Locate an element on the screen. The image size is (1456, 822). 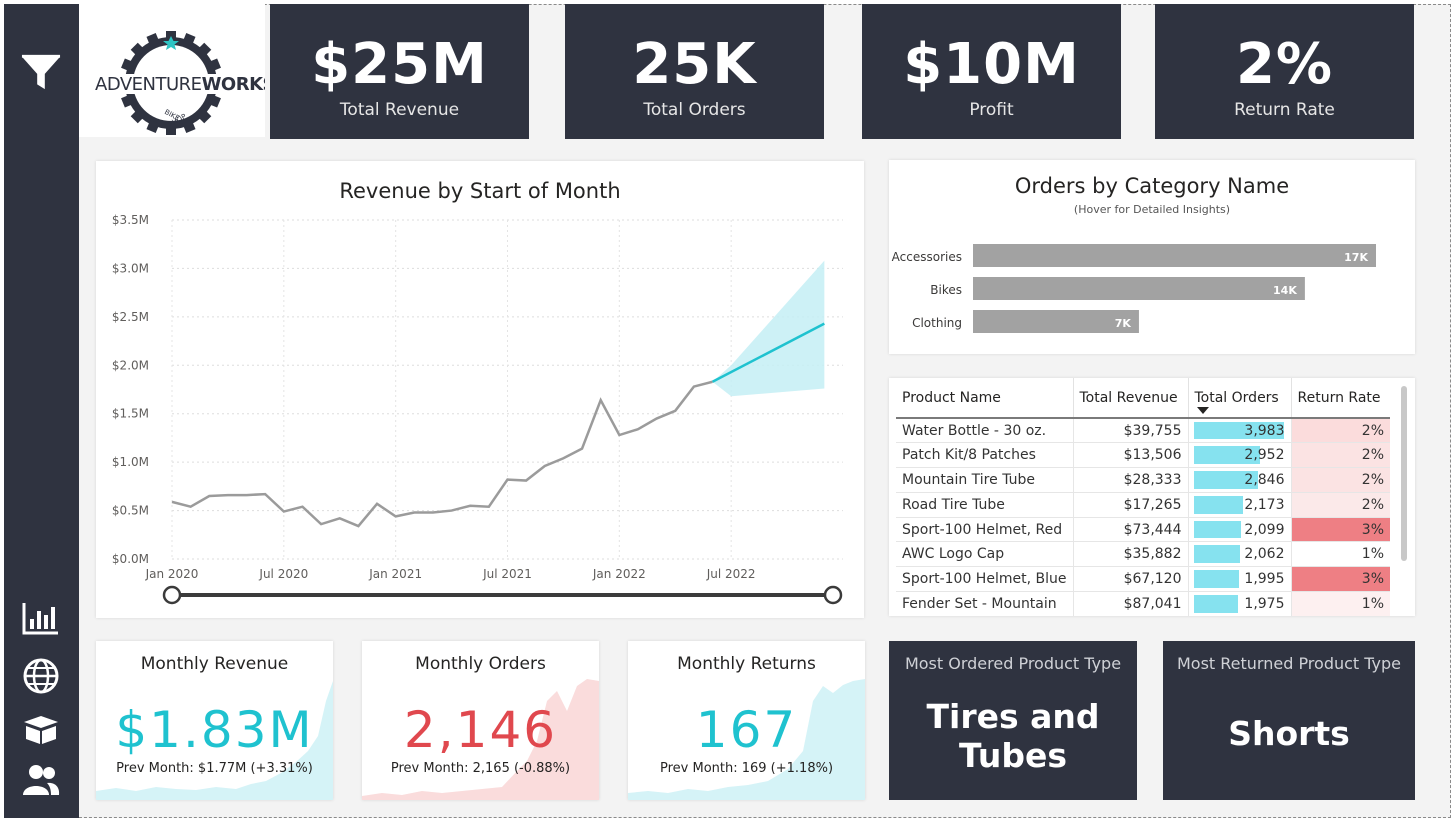
table-row: Sport-100 Helmet, Blue $67,120 1,995 3% is located at coordinates (1143, 579).